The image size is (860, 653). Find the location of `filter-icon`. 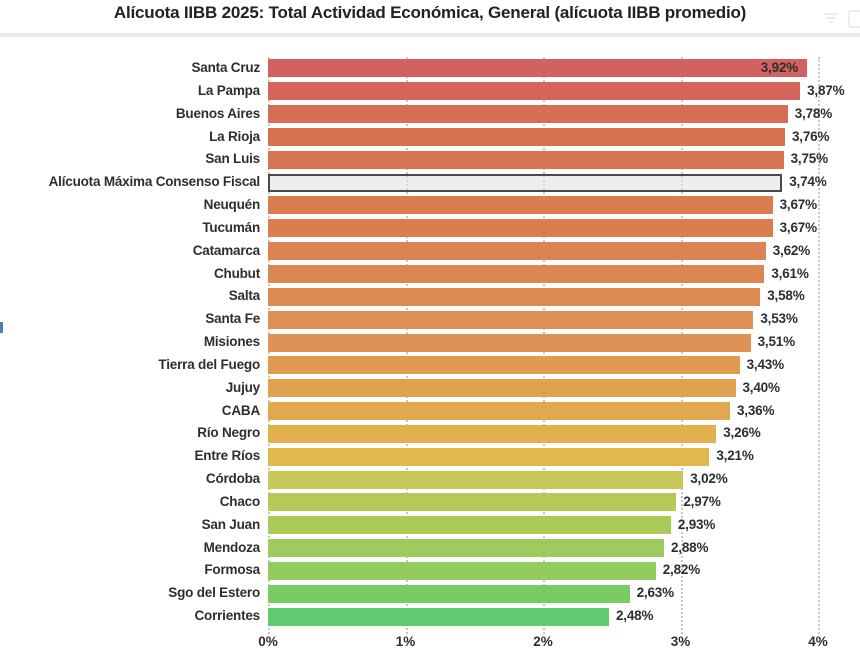

filter-icon is located at coordinates (831, 19).